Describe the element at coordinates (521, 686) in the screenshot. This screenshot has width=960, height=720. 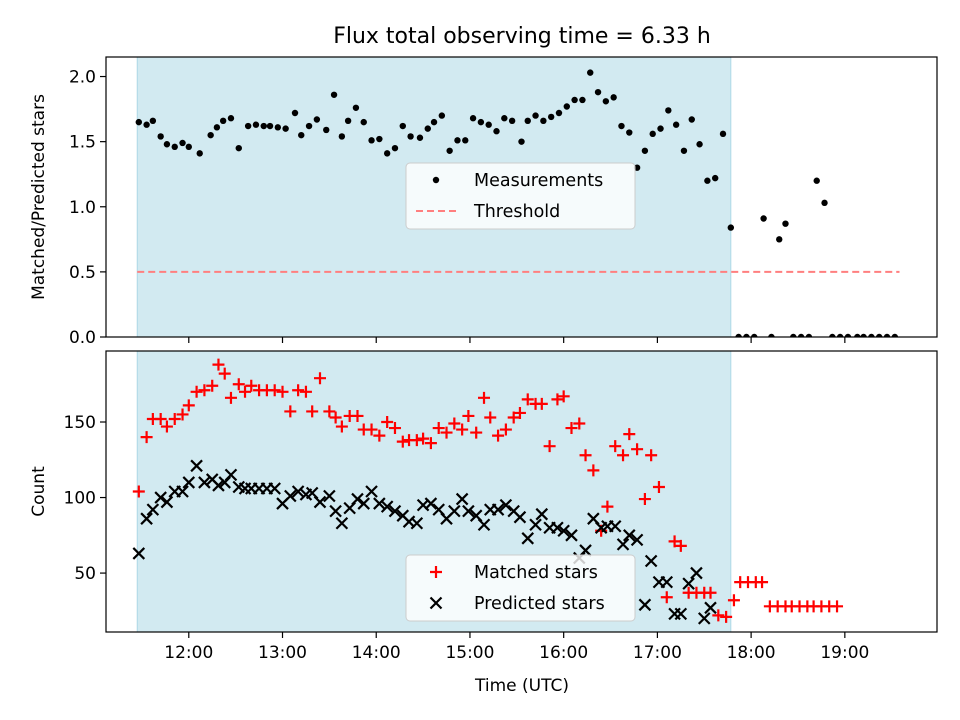
I see `x-axis-label: Time (UTC)` at that location.